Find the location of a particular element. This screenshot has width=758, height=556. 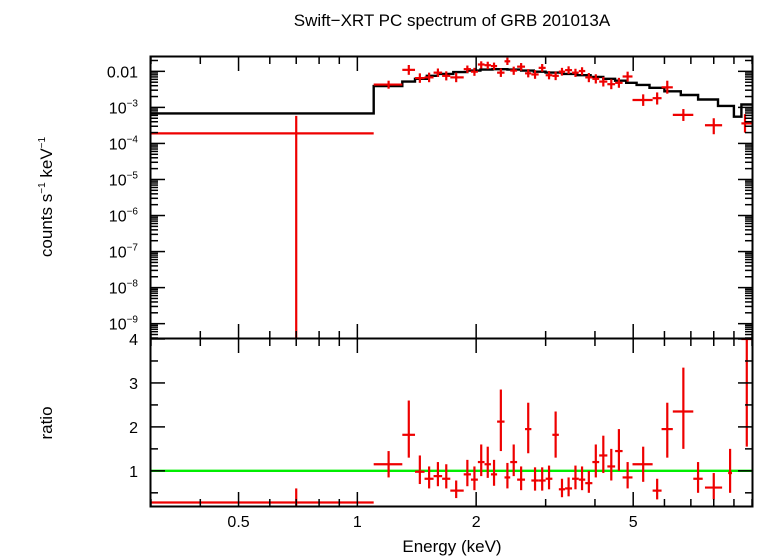

y-tick-label: 1 is located at coordinates (133, 472).